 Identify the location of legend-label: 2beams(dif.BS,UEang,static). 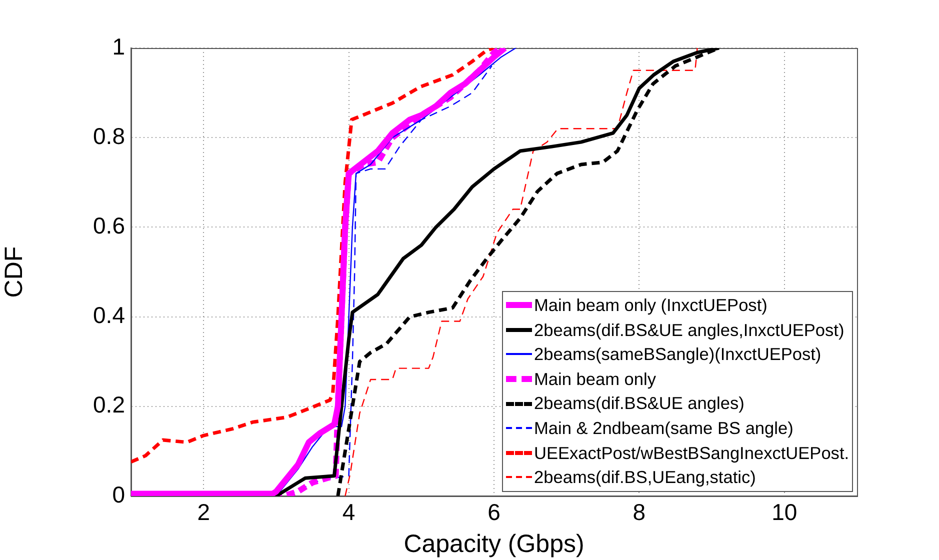
(645, 478).